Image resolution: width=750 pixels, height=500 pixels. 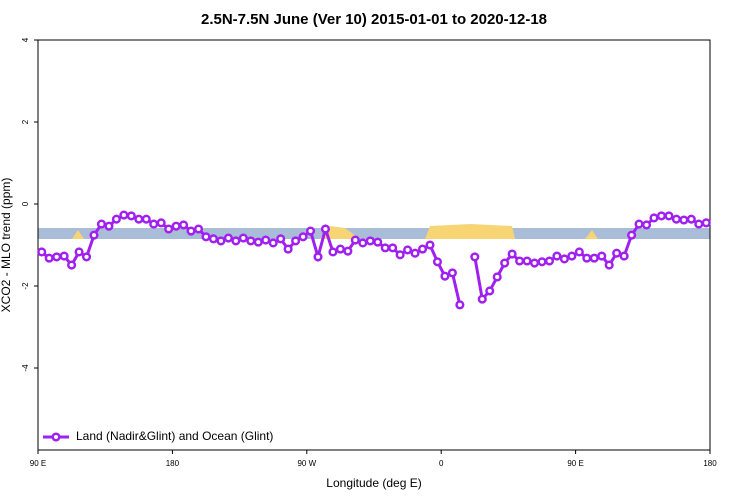 What do you see at coordinates (441, 463) in the screenshot?
I see `x-tick-label: 0` at bounding box center [441, 463].